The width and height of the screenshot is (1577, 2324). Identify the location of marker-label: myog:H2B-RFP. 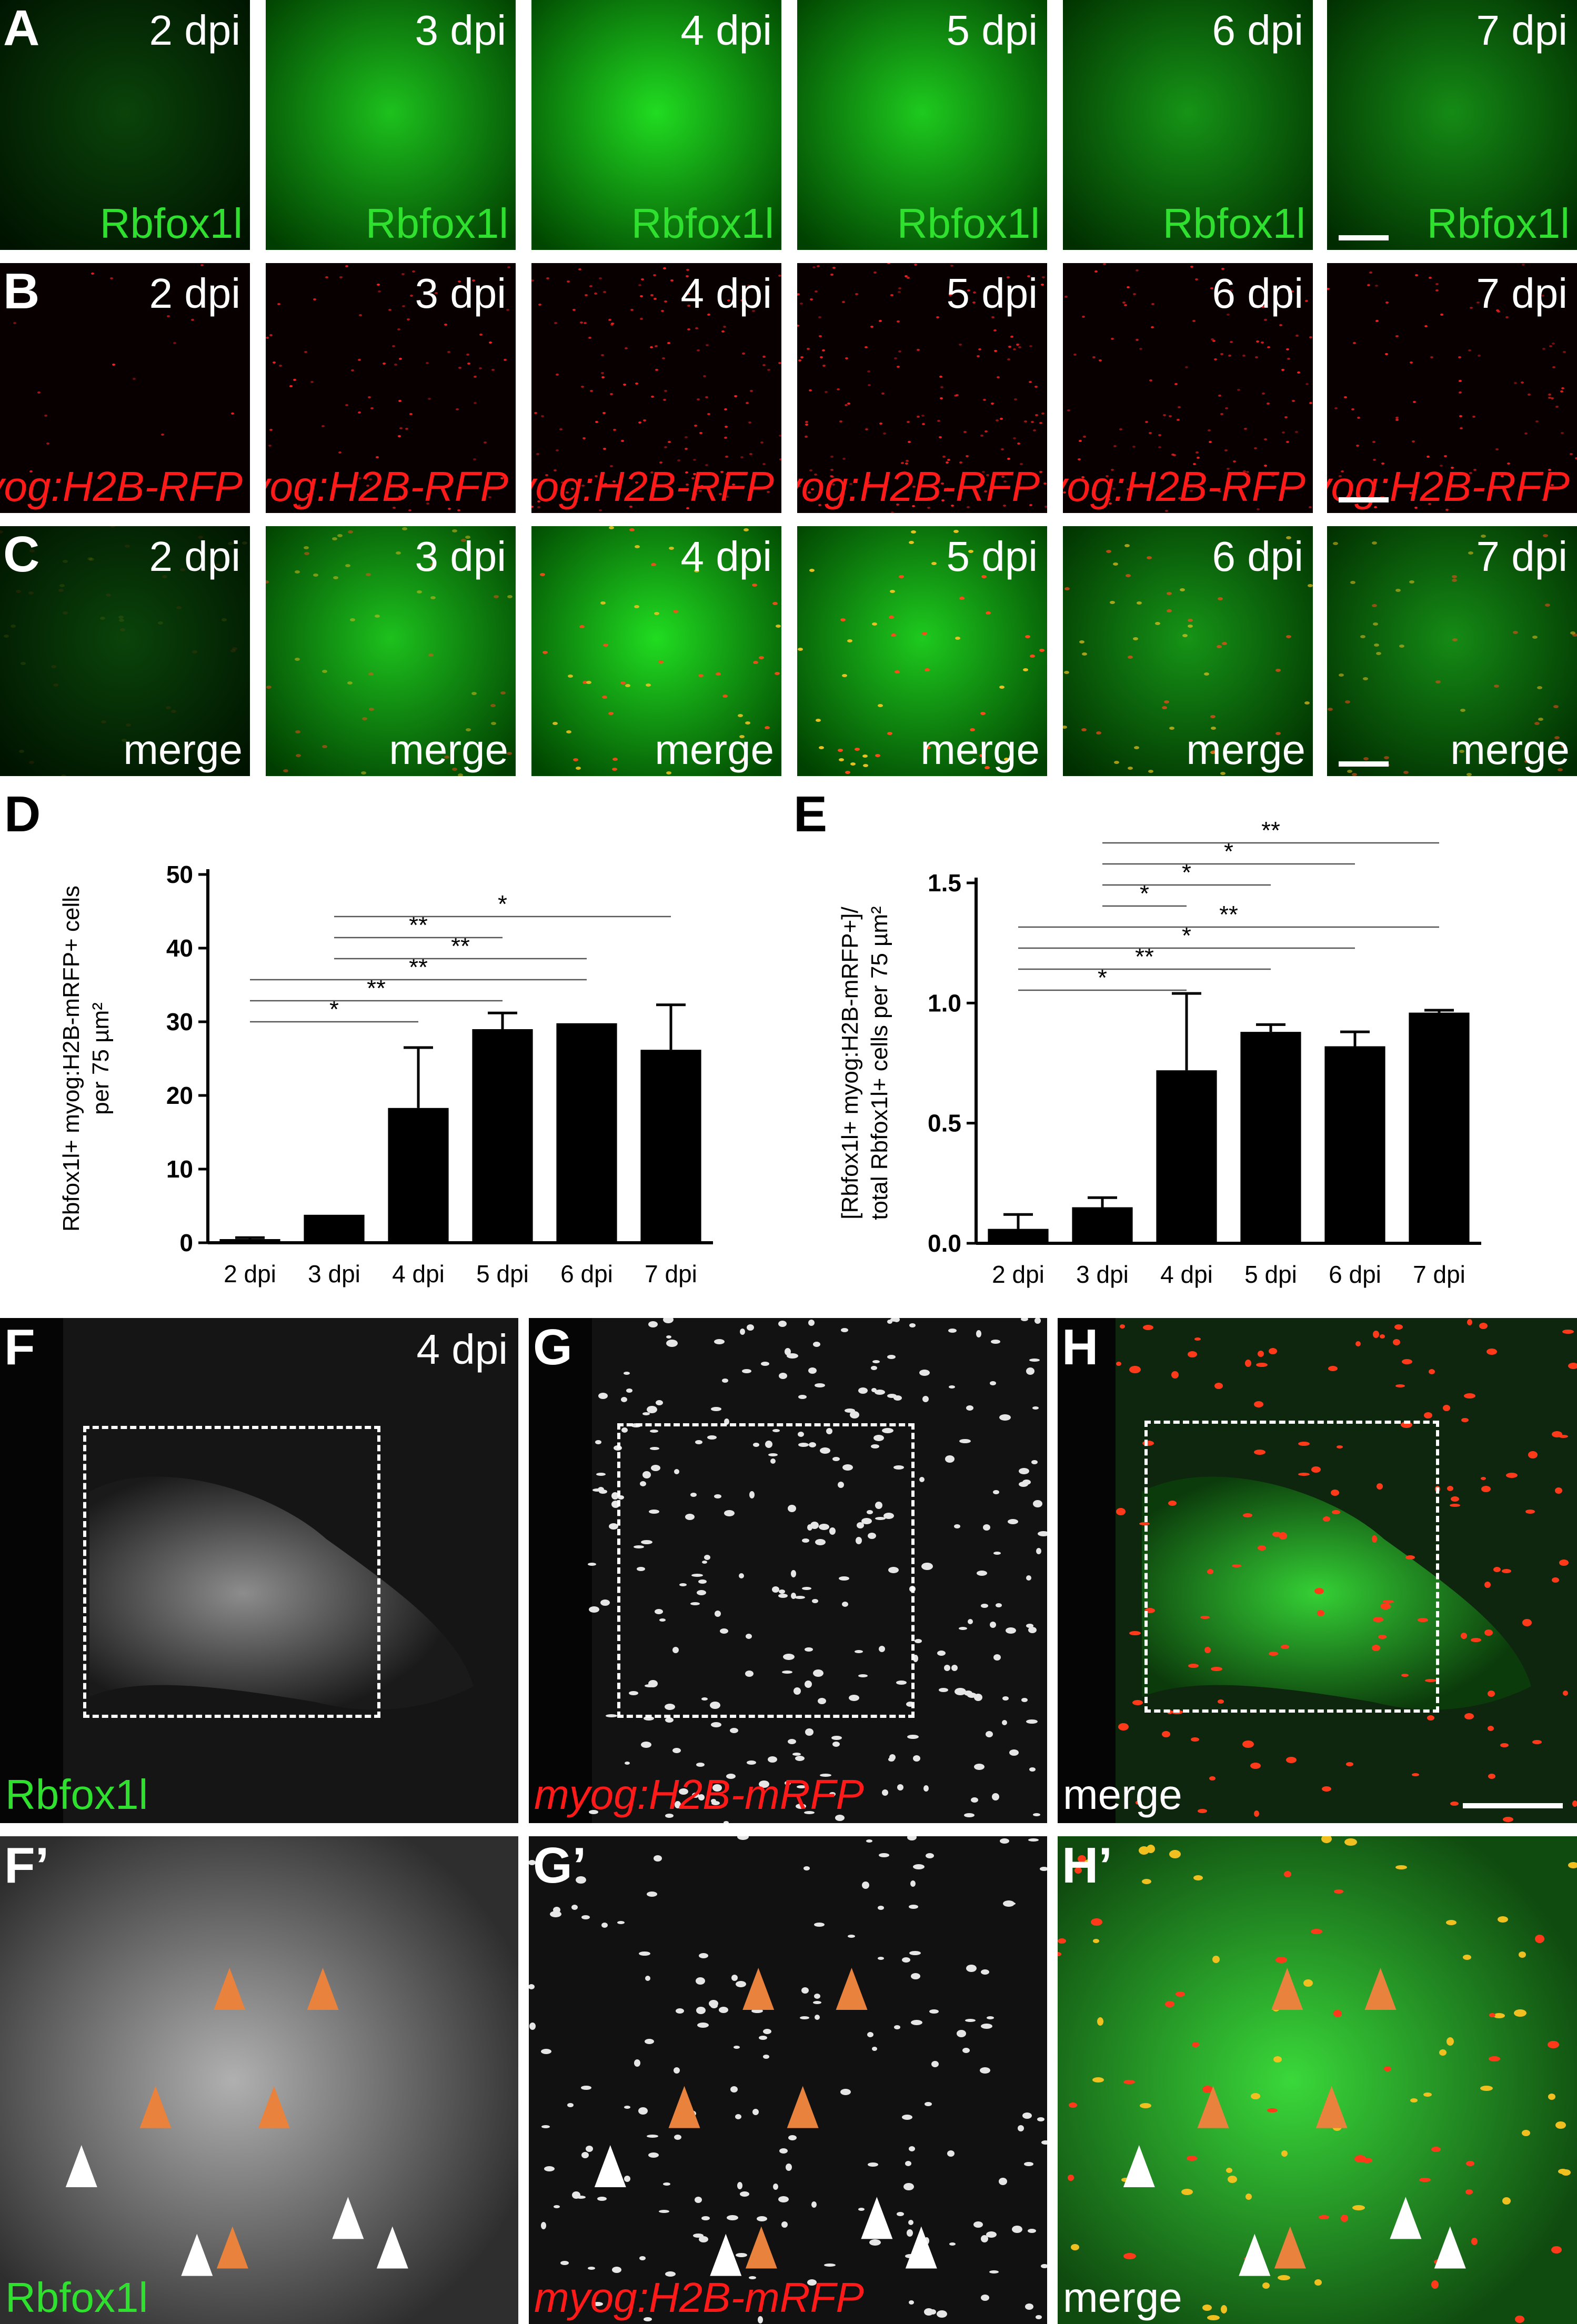
(387, 487).